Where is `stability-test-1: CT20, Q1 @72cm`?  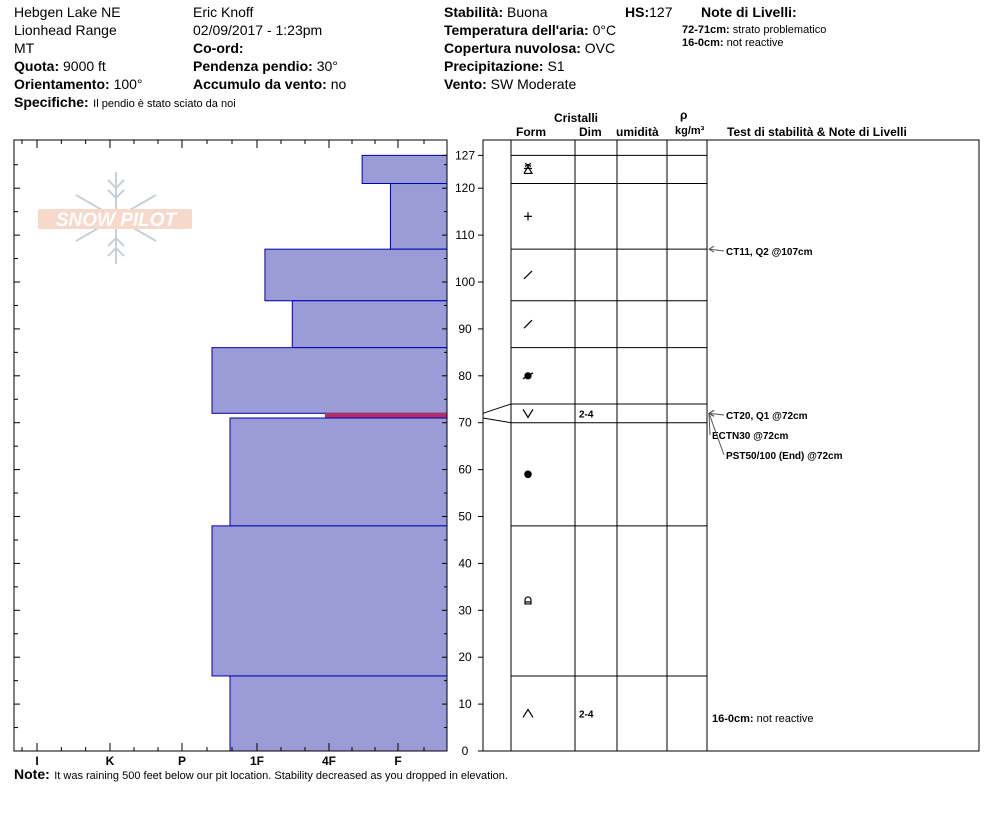
stability-test-1: CT20, Q1 @72cm is located at coordinates (767, 416).